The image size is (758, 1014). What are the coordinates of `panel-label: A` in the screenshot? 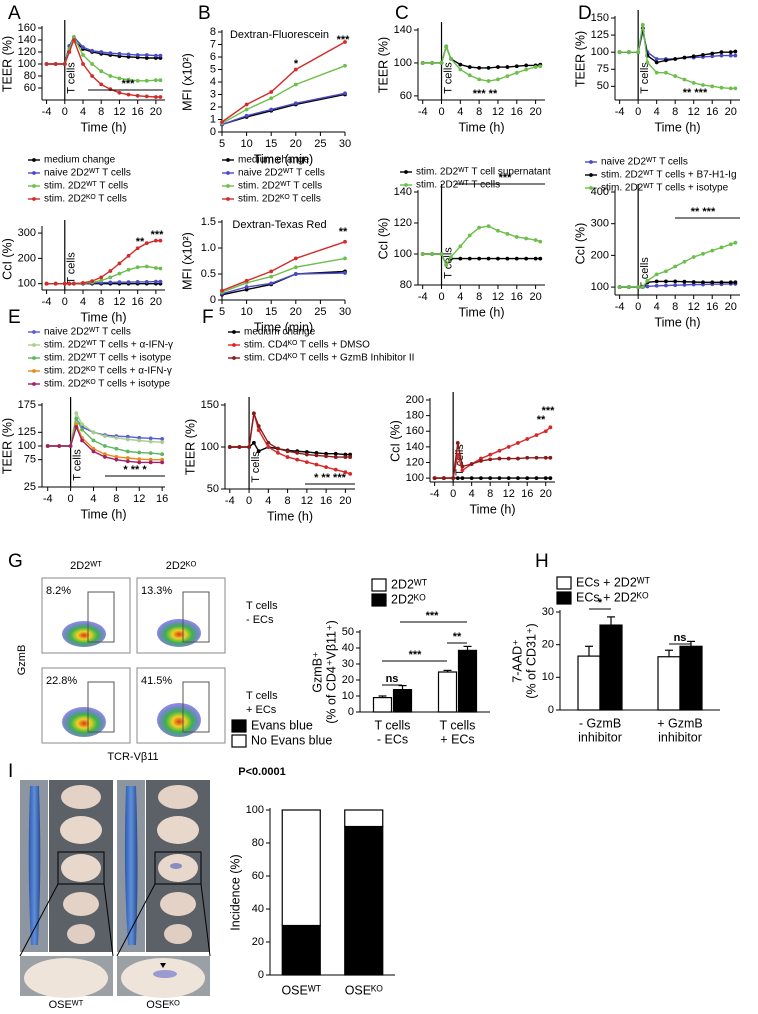 It's located at (14, 13).